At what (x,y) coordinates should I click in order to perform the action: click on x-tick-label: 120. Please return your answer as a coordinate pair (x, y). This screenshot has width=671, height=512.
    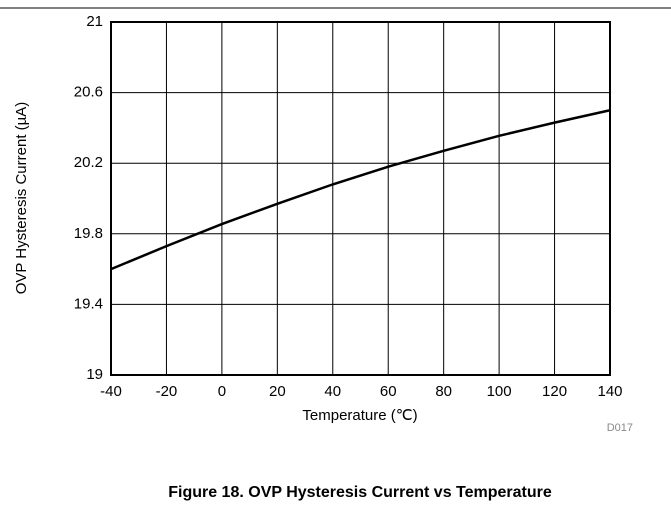
    Looking at the image, I should click on (554, 391).